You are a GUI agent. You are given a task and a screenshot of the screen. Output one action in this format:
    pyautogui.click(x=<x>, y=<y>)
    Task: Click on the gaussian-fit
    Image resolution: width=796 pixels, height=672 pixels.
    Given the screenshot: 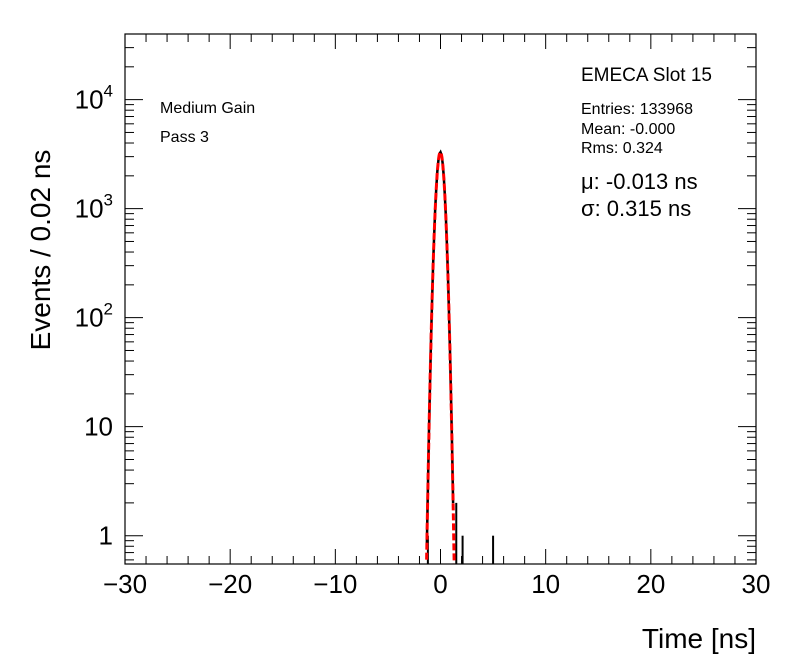 What is the action you would take?
    pyautogui.click(x=440, y=357)
    